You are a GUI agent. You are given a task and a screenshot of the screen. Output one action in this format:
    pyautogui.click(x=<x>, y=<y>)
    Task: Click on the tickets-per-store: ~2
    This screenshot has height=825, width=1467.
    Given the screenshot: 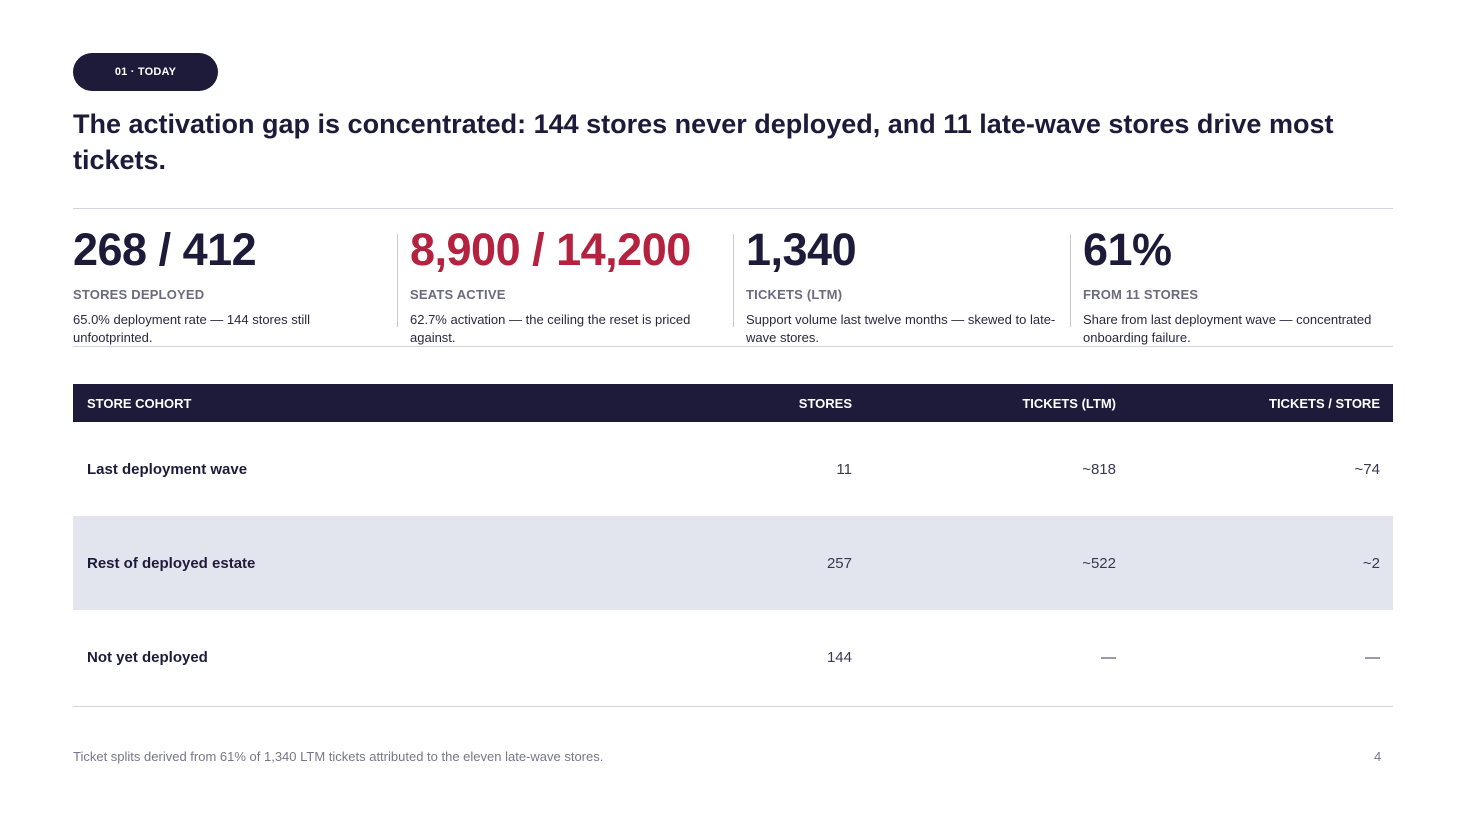 What is the action you would take?
    pyautogui.click(x=1371, y=563)
    